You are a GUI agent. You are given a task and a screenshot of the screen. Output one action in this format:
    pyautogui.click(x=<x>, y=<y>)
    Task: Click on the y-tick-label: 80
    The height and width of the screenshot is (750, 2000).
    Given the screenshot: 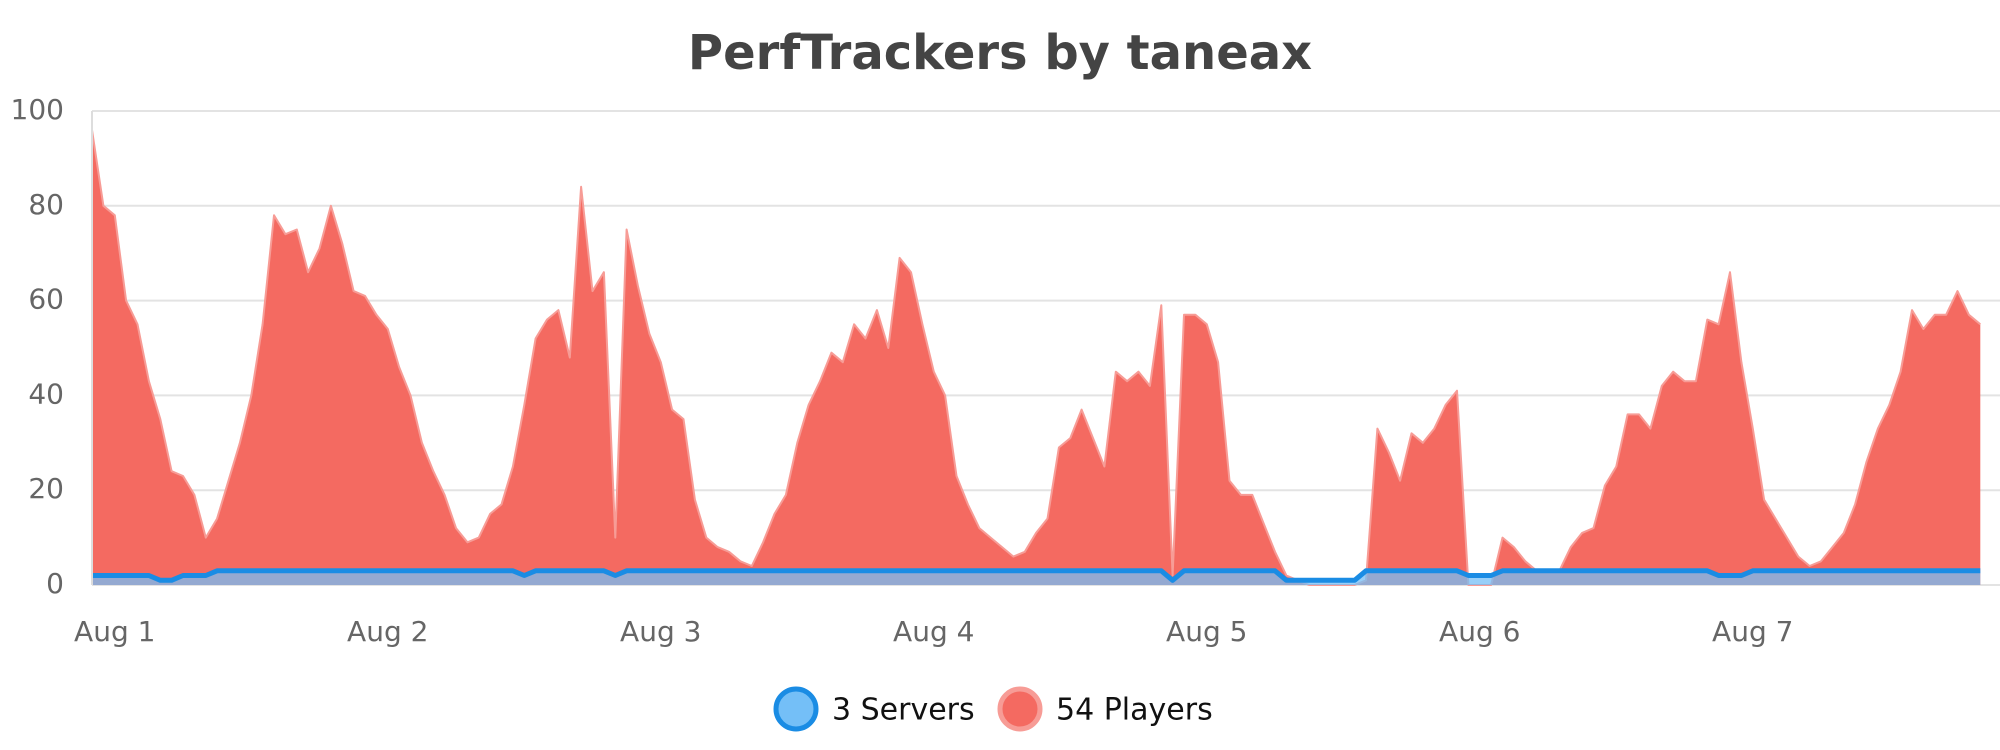 What is the action you would take?
    pyautogui.click(x=46, y=204)
    